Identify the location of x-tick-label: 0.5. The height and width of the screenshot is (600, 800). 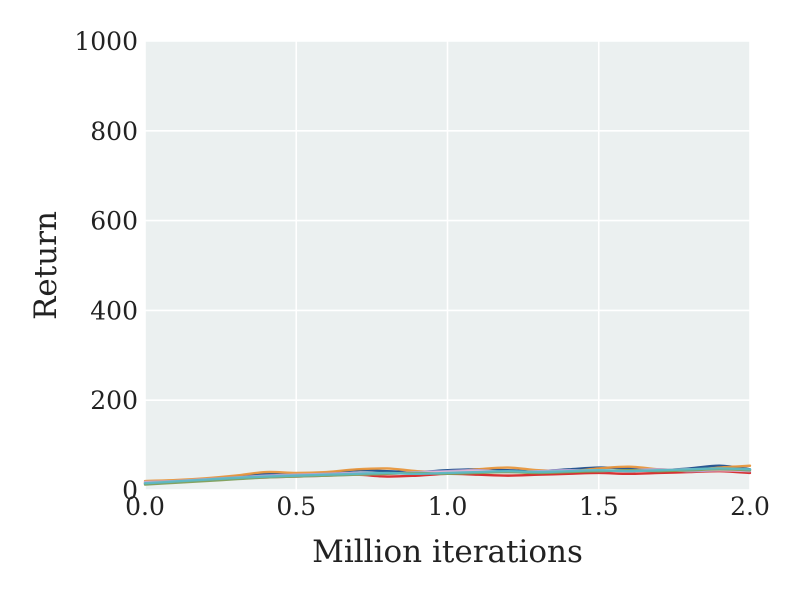
(296, 506).